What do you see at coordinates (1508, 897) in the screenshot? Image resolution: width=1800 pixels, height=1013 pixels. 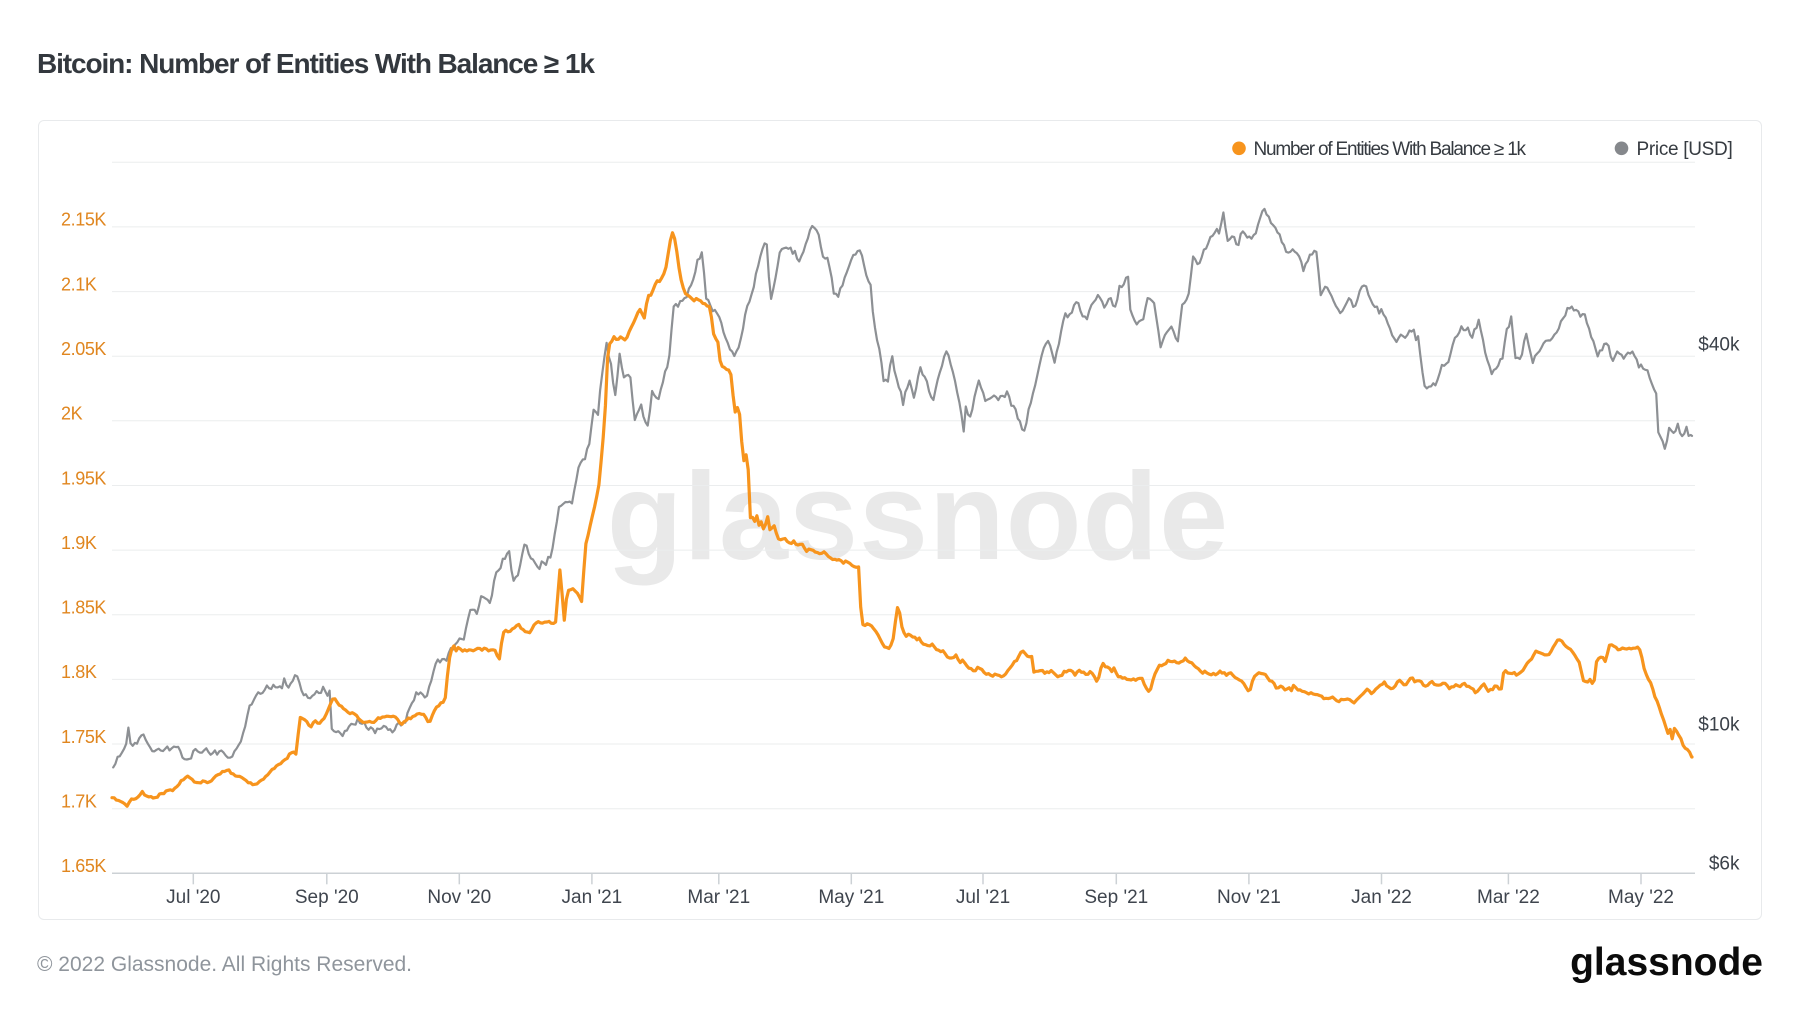 I see `svg-text: Mar '22` at bounding box center [1508, 897].